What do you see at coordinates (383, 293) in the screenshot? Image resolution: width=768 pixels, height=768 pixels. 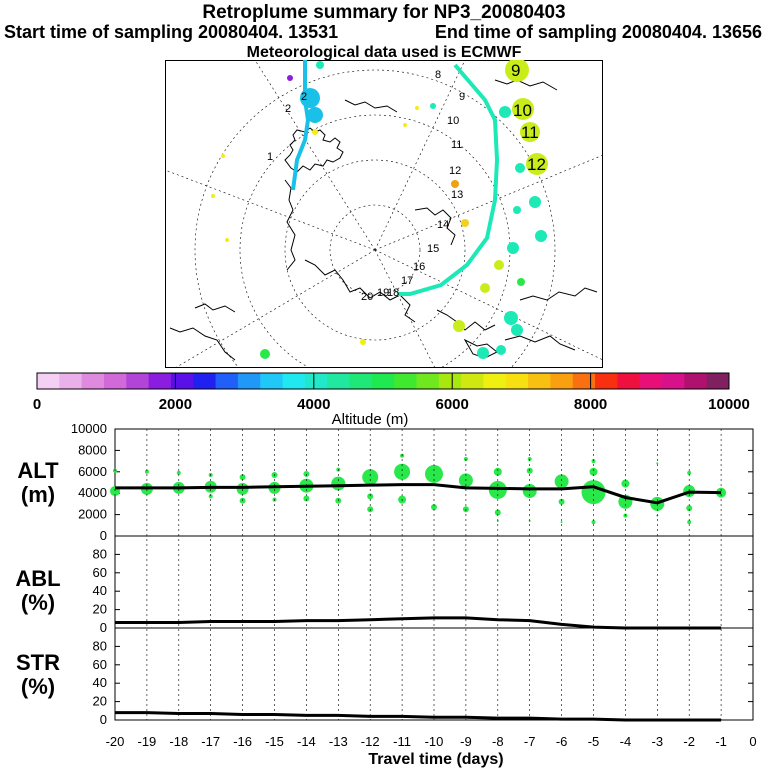 I see `map-label: 19` at bounding box center [383, 293].